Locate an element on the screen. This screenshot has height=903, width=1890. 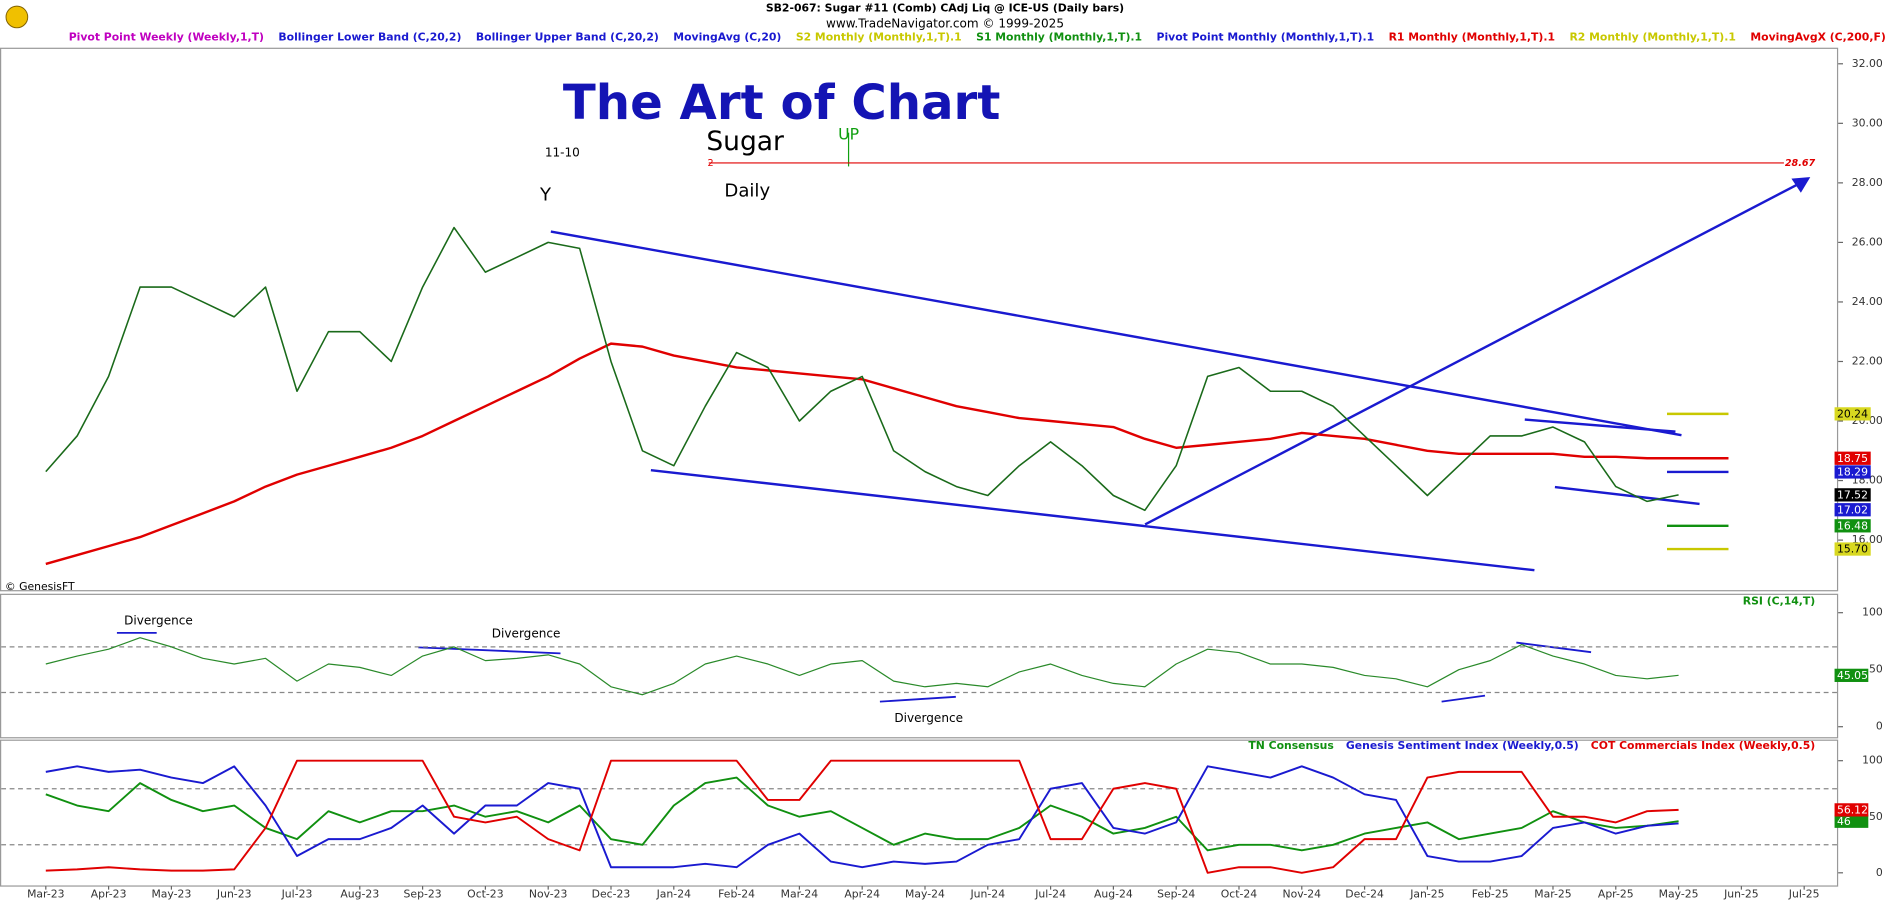
x-tick-label: Oct-24 is located at coordinates (1239, 893).